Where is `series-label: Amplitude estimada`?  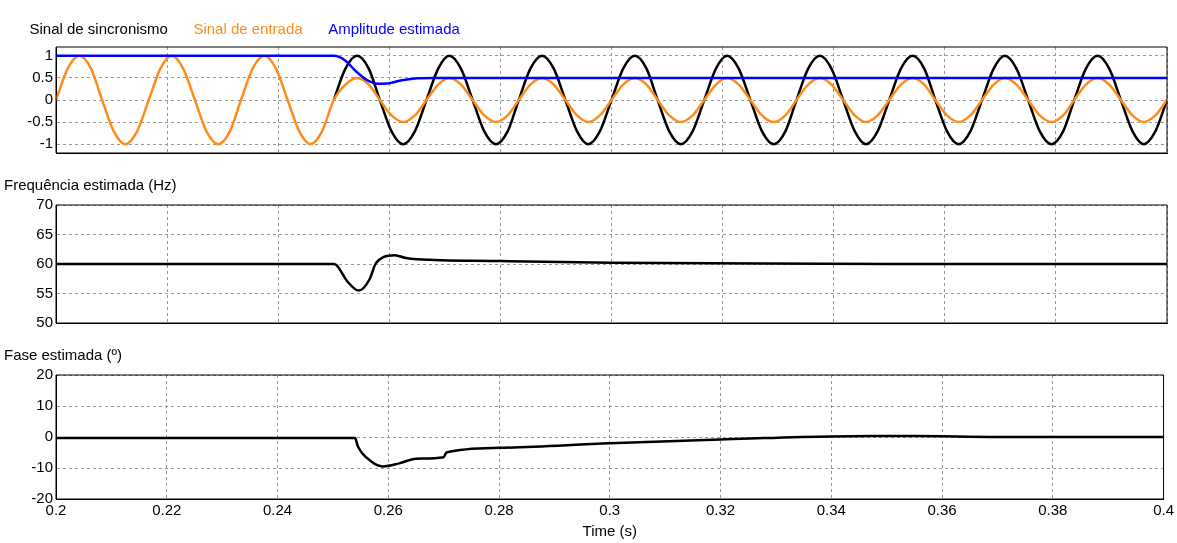 series-label: Amplitude estimada is located at coordinates (394, 28).